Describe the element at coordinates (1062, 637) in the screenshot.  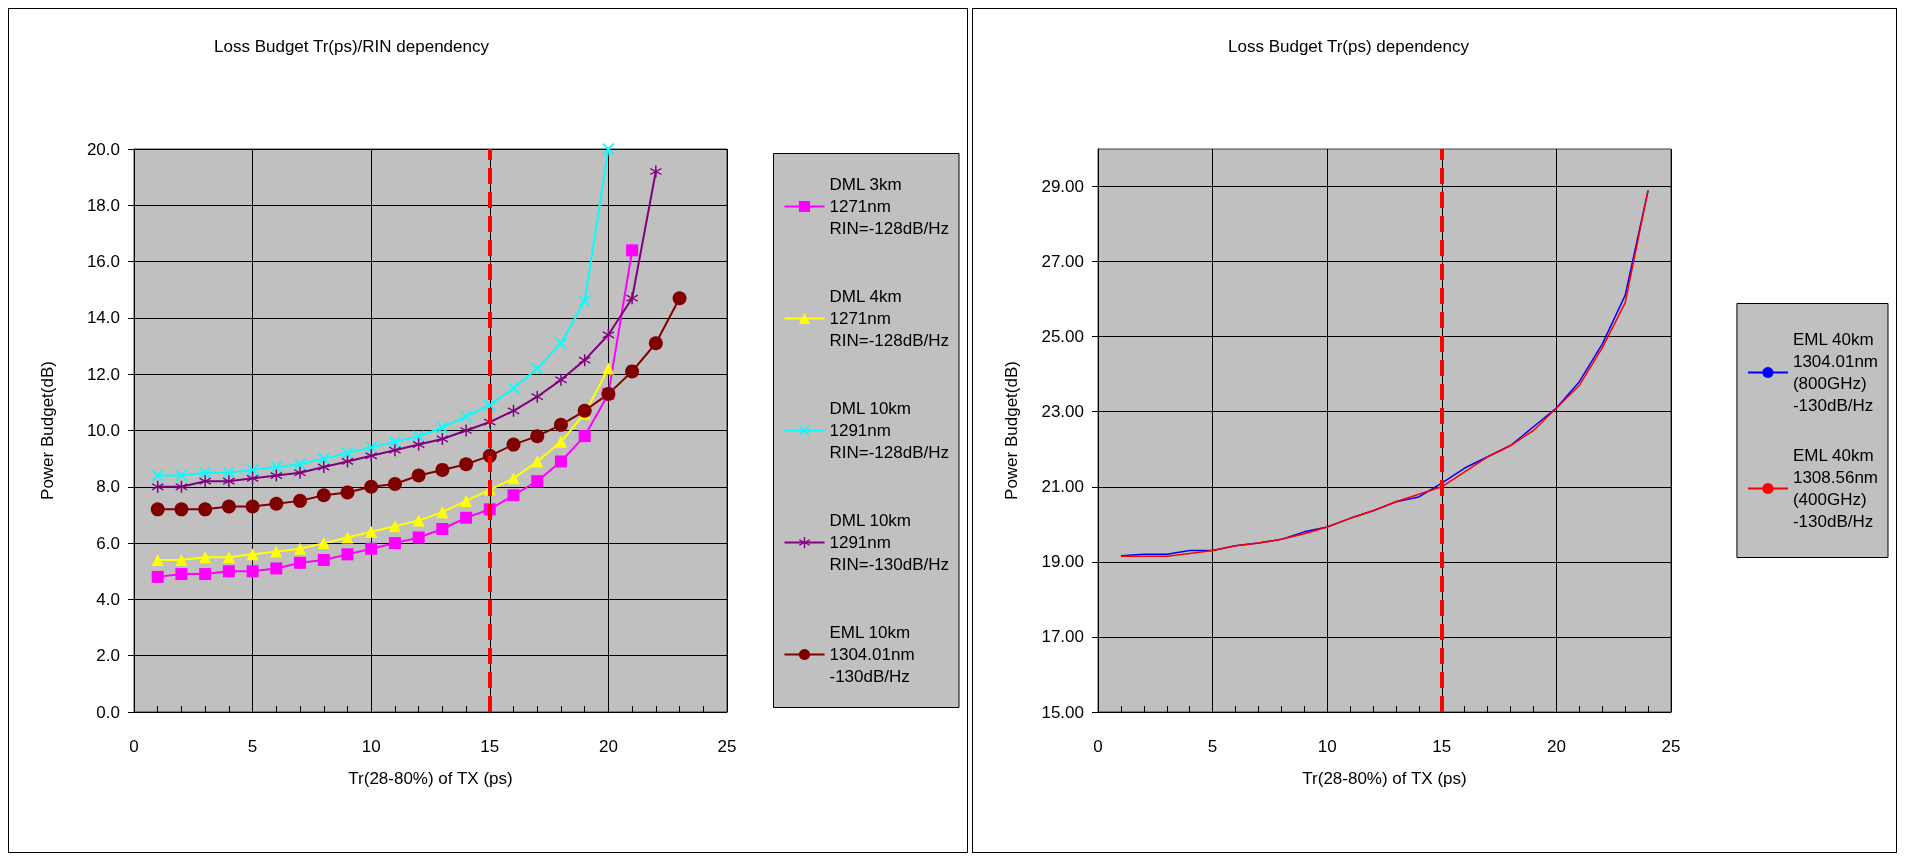
I see `y-tick-label: 17.00` at that location.